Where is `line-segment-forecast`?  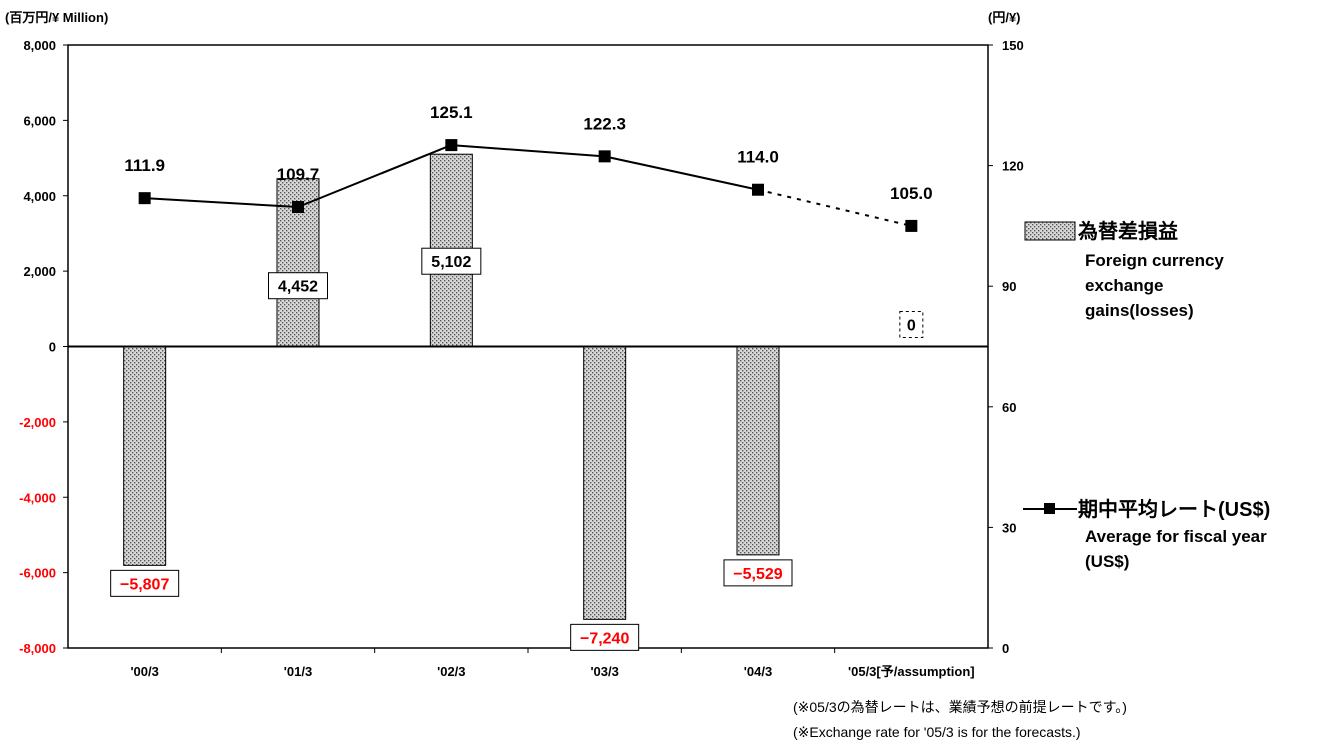 line-segment-forecast is located at coordinates (834, 207).